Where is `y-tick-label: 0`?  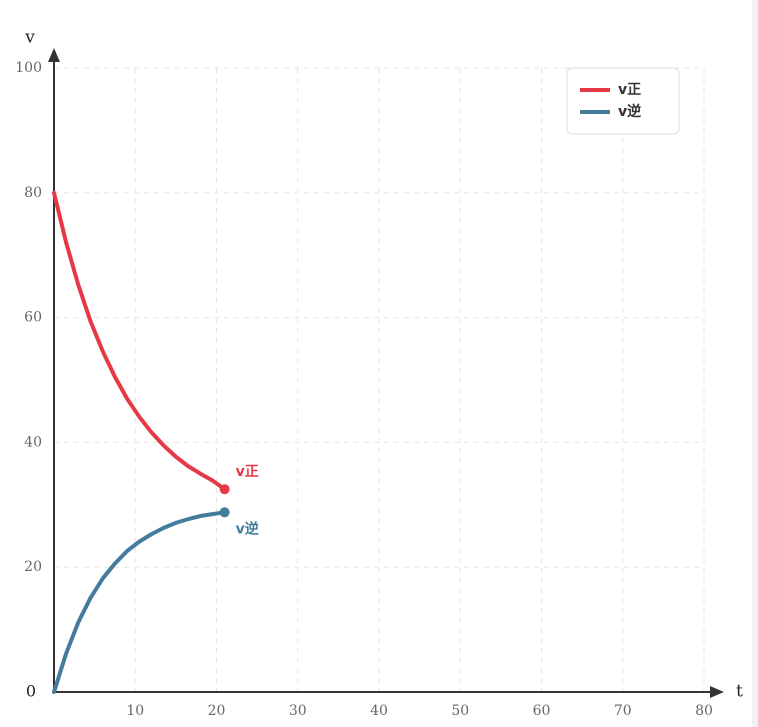
y-tick-label: 0 is located at coordinates (31, 691).